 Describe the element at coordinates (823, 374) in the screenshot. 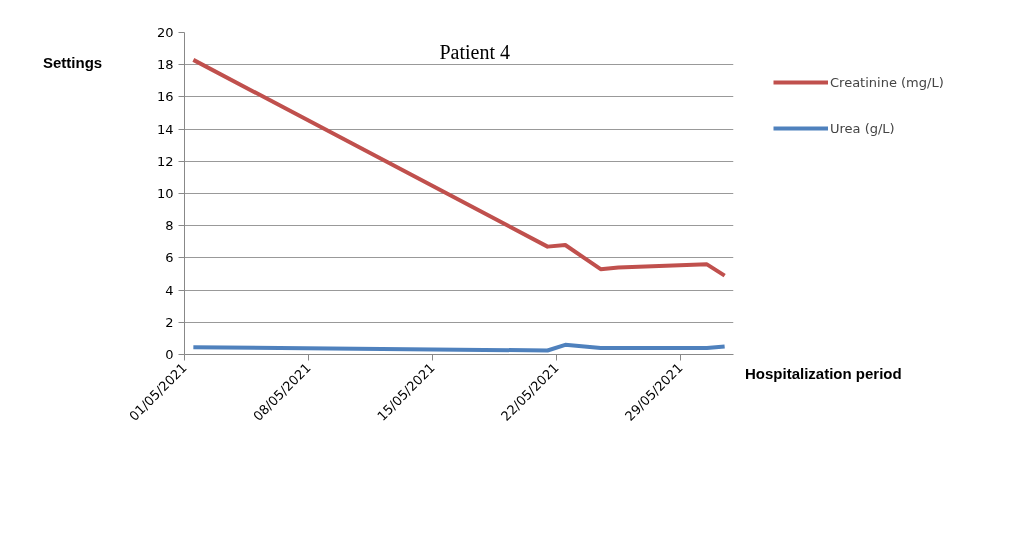

I see `x-axis-title: Hospitalization period` at that location.